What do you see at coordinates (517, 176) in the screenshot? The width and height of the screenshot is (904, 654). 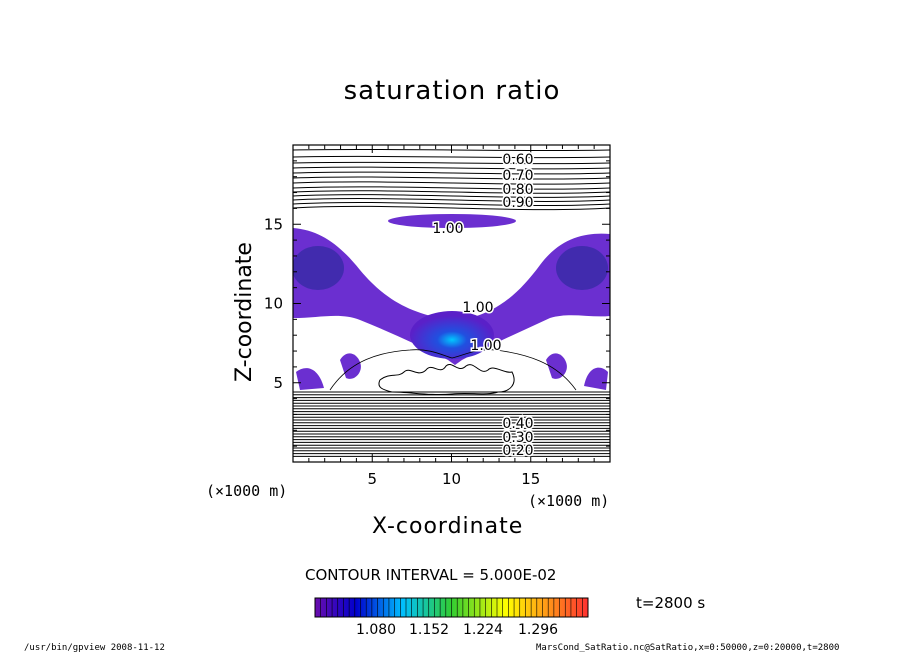 I see `contour-label: 0.70` at bounding box center [517, 176].